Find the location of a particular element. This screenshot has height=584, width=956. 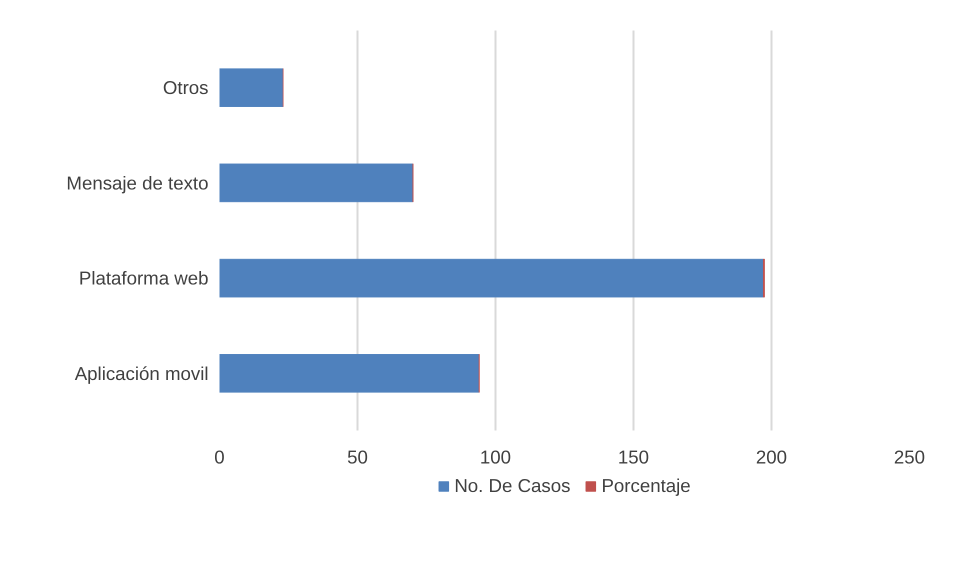

y-tick-label: Aplicación movil is located at coordinates (141, 373).